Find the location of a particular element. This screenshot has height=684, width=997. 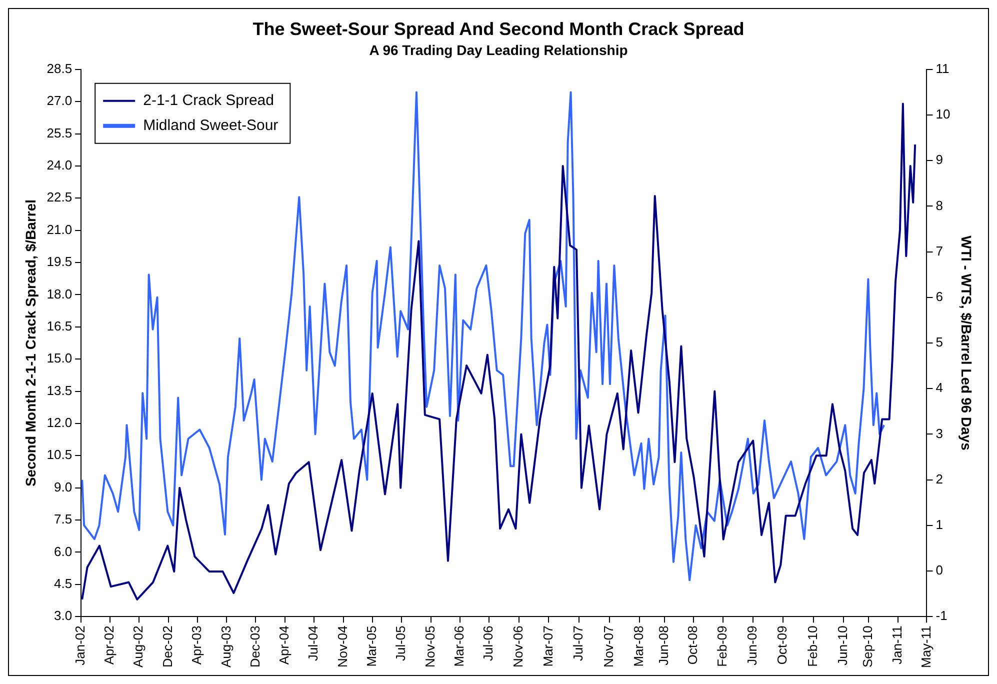

y-tick-label: 22.5 is located at coordinates (59, 197).